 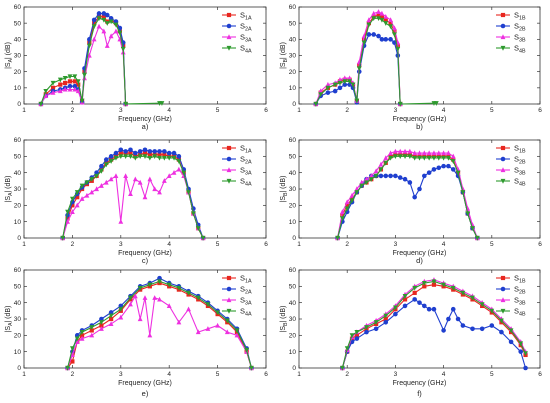 What do you see at coordinates (520, 182) in the screenshot?
I see `legend-label: S4B` at bounding box center [520, 182].